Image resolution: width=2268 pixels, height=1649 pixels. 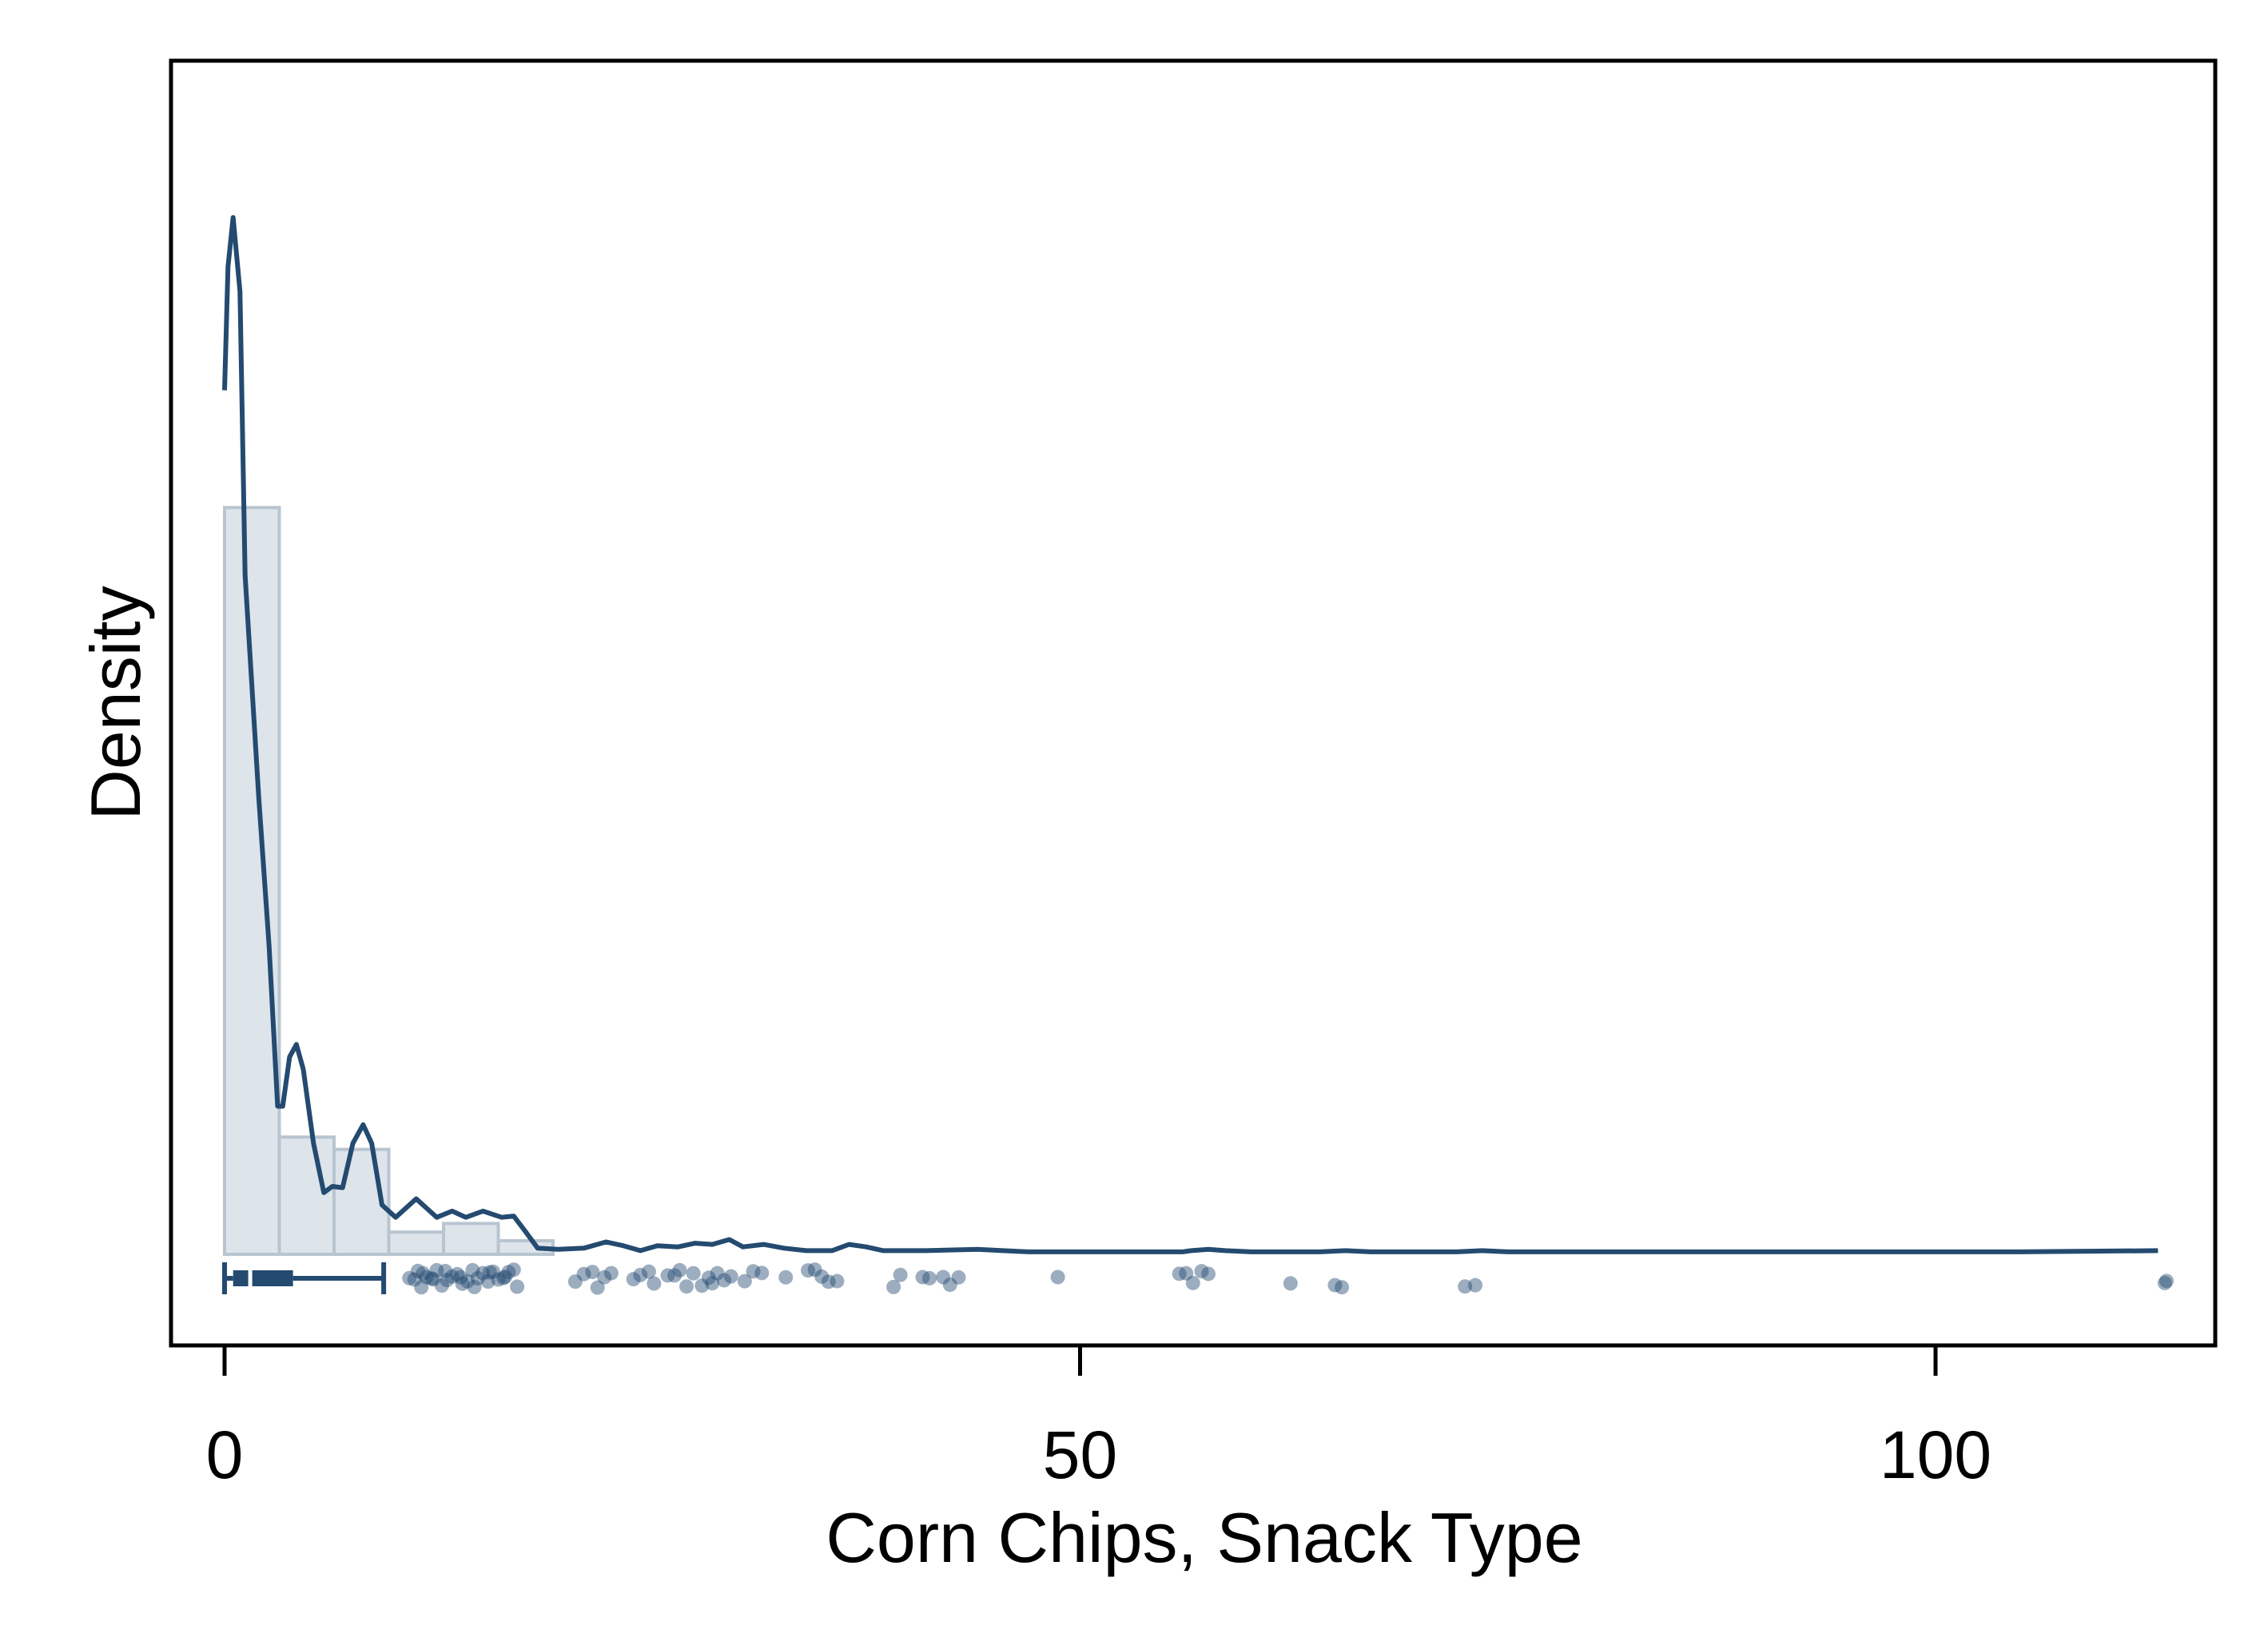 I want to click on x-tick-label: 0, so click(x=225, y=1454).